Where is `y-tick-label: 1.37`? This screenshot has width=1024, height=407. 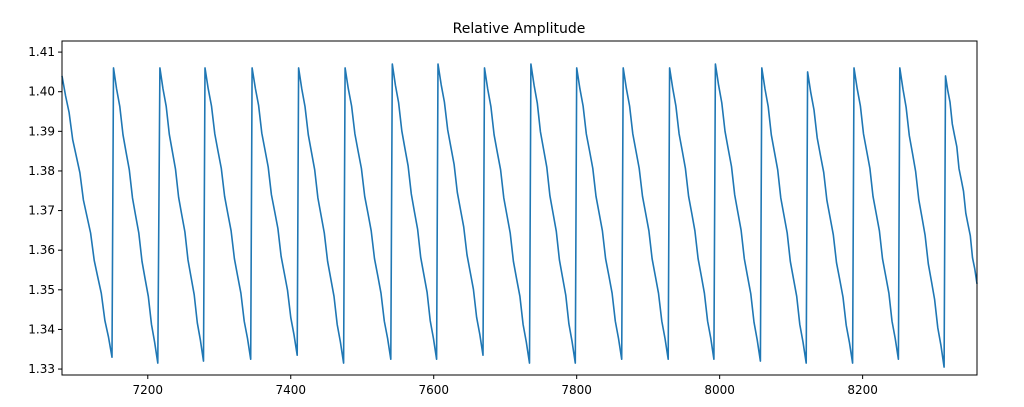 y-tick-label: 1.37 is located at coordinates (41, 211).